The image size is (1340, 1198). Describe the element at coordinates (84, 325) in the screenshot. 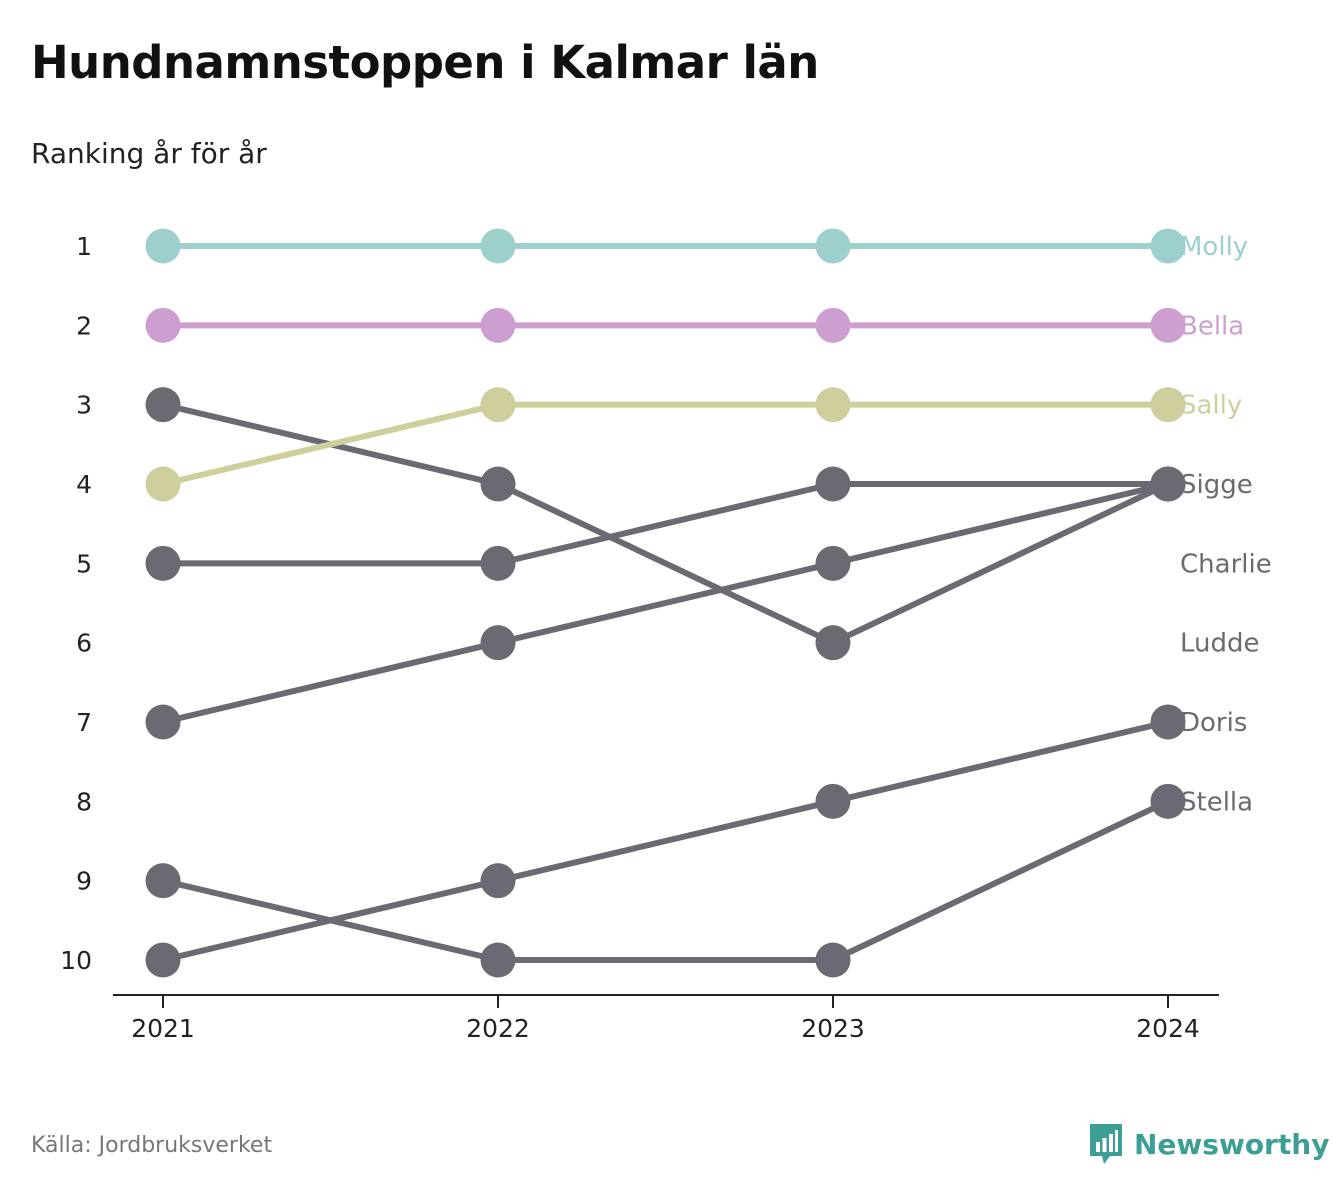

I see `y-tick-label: 2` at that location.